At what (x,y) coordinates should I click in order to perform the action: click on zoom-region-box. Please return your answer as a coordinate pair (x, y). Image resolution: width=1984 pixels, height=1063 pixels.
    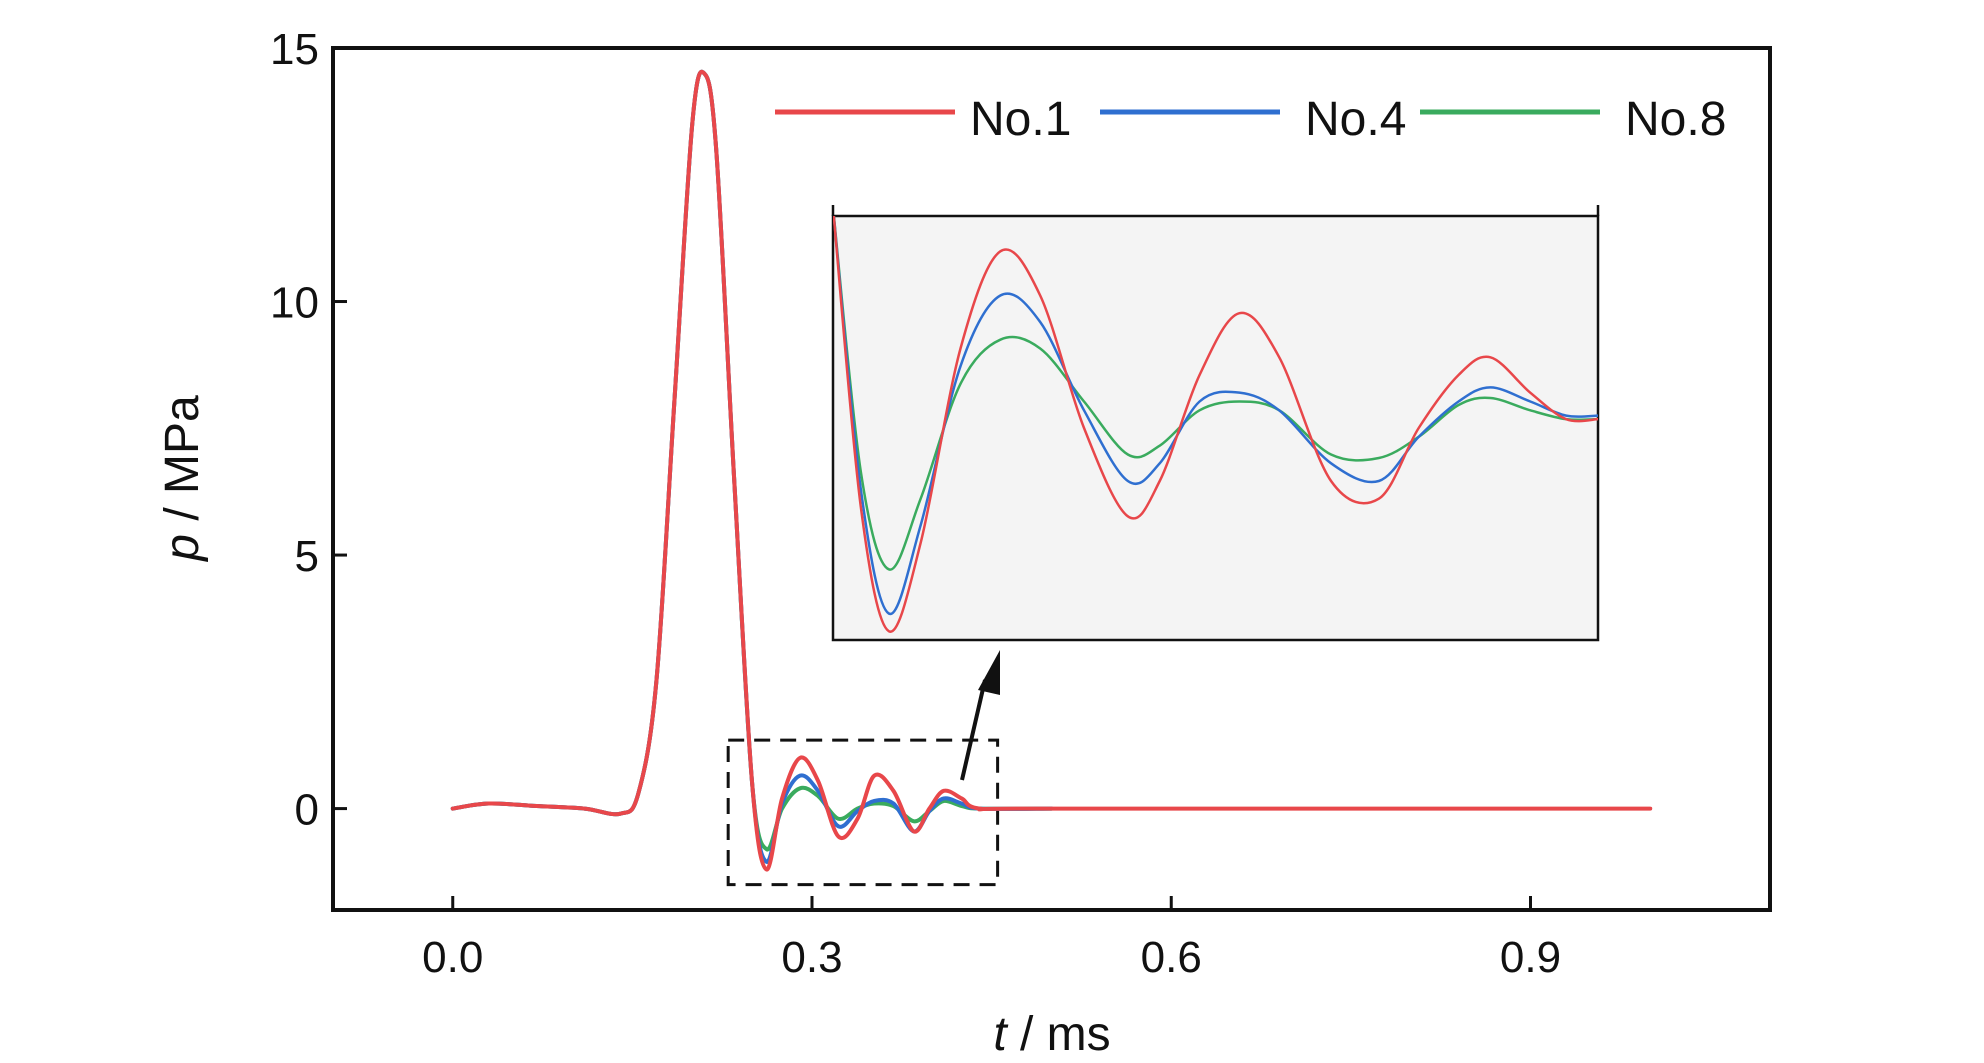
    Looking at the image, I should click on (863, 812).